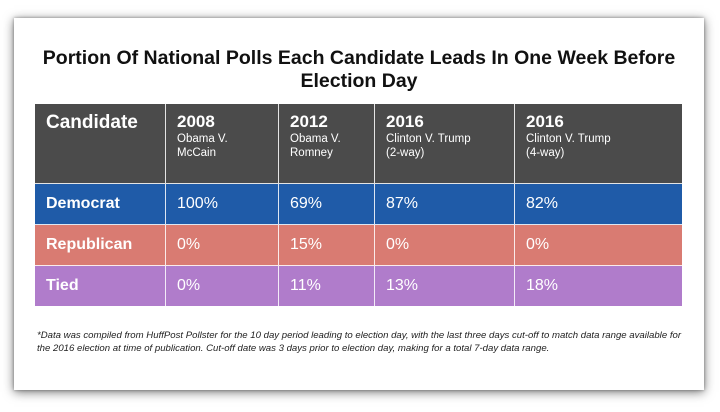 This screenshot has height=412, width=720. I want to click on row-label: Republican, so click(100, 245).